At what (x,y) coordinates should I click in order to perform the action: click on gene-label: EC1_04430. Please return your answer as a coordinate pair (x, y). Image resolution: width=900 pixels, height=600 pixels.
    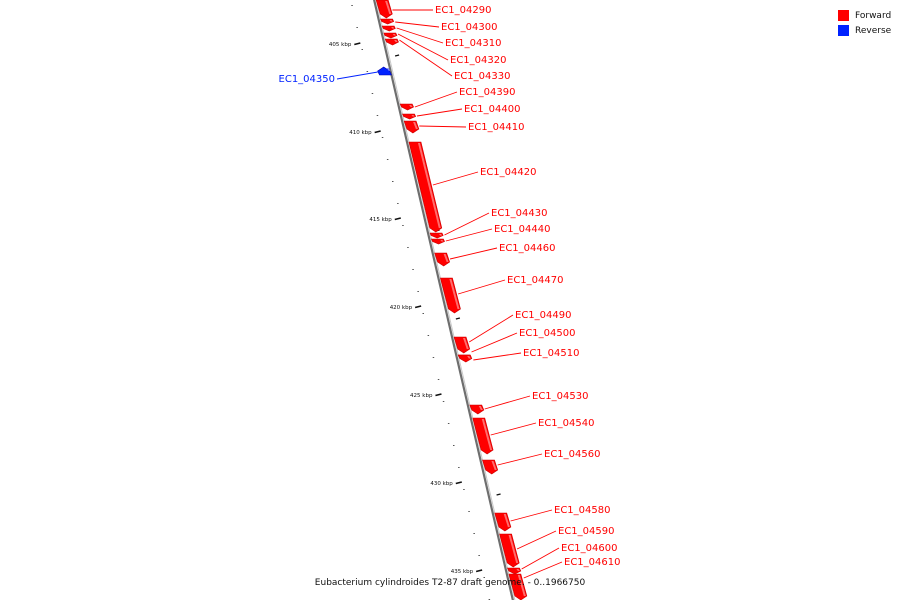
    Looking at the image, I should click on (519, 213).